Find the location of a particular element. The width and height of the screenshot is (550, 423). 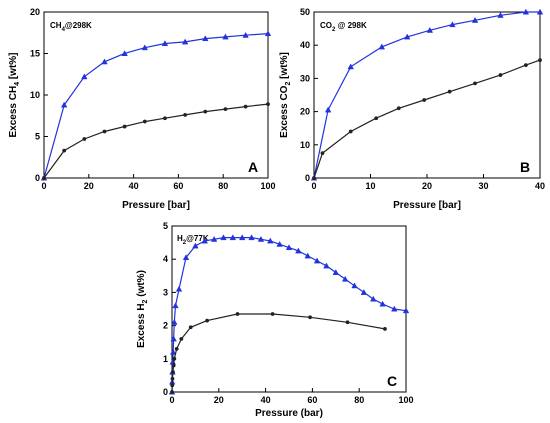

y-tick-label-b-3: 30 is located at coordinates (305, 78).